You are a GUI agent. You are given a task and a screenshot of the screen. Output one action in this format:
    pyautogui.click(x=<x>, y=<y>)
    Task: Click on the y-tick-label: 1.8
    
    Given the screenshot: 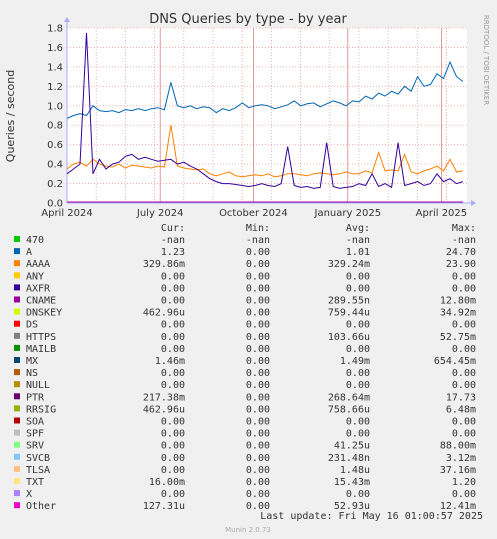 What is the action you would take?
    pyautogui.click(x=55, y=29)
    